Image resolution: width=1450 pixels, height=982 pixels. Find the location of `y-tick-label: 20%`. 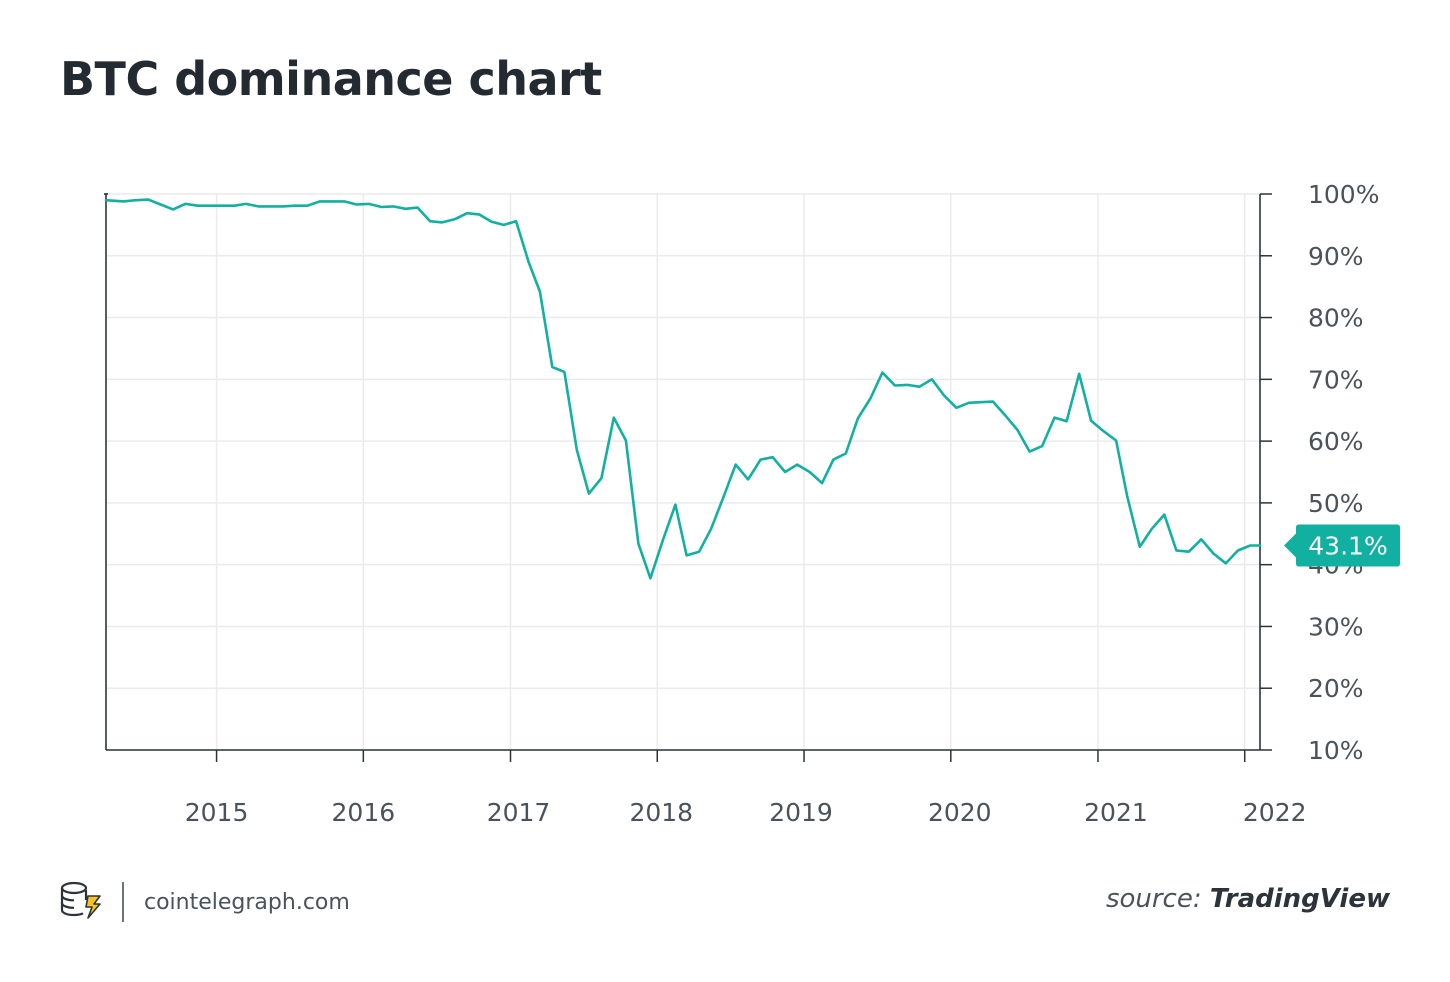

y-tick-label: 20% is located at coordinates (1336, 688).